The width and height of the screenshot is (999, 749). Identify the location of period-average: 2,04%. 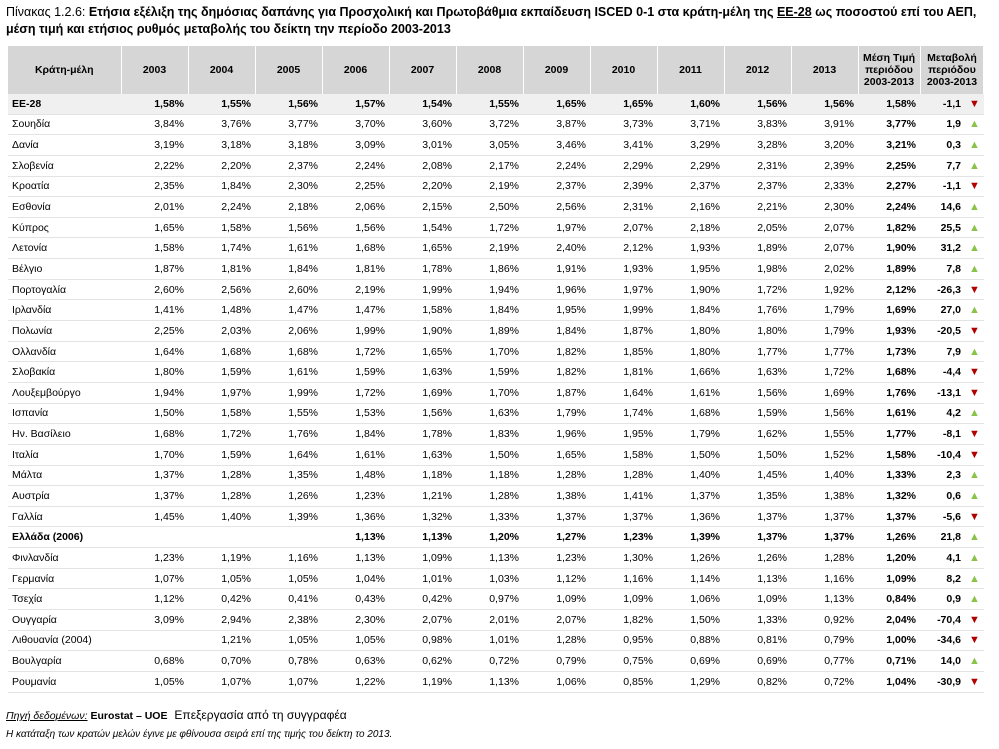
(889, 620).